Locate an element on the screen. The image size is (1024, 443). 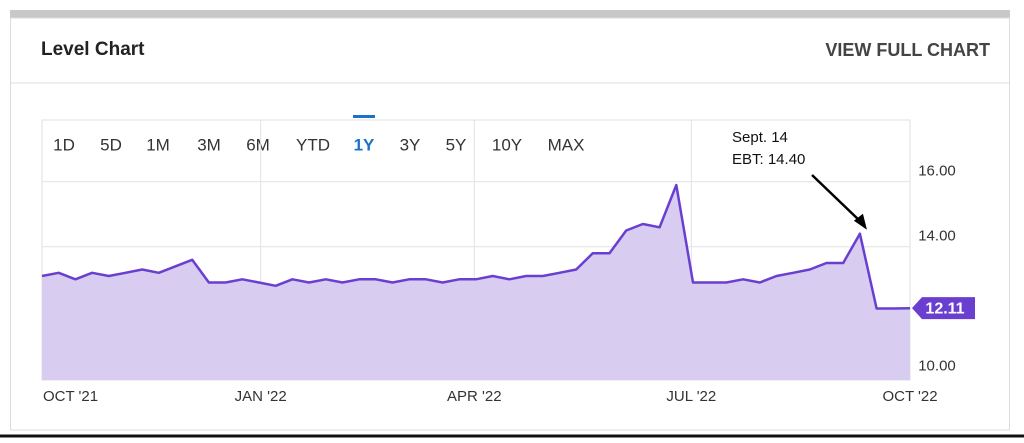
card-title: Level Chart is located at coordinates (93, 49).